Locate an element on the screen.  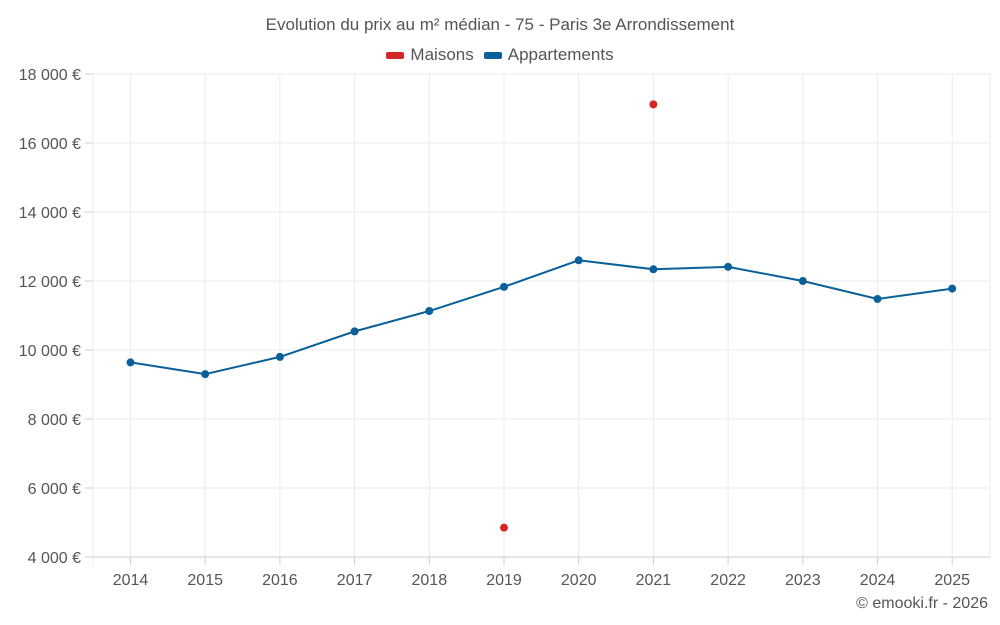
legend-label-maisons: Maisons is located at coordinates (442, 54).